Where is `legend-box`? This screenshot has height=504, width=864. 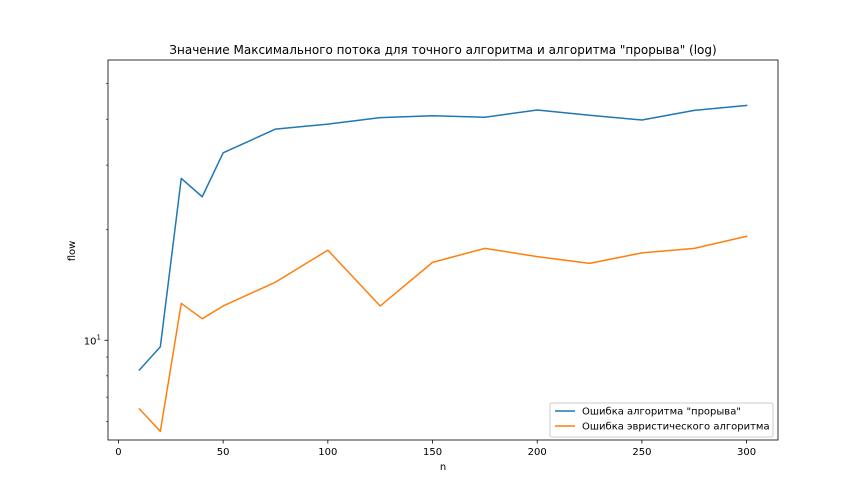
legend-box is located at coordinates (661, 420).